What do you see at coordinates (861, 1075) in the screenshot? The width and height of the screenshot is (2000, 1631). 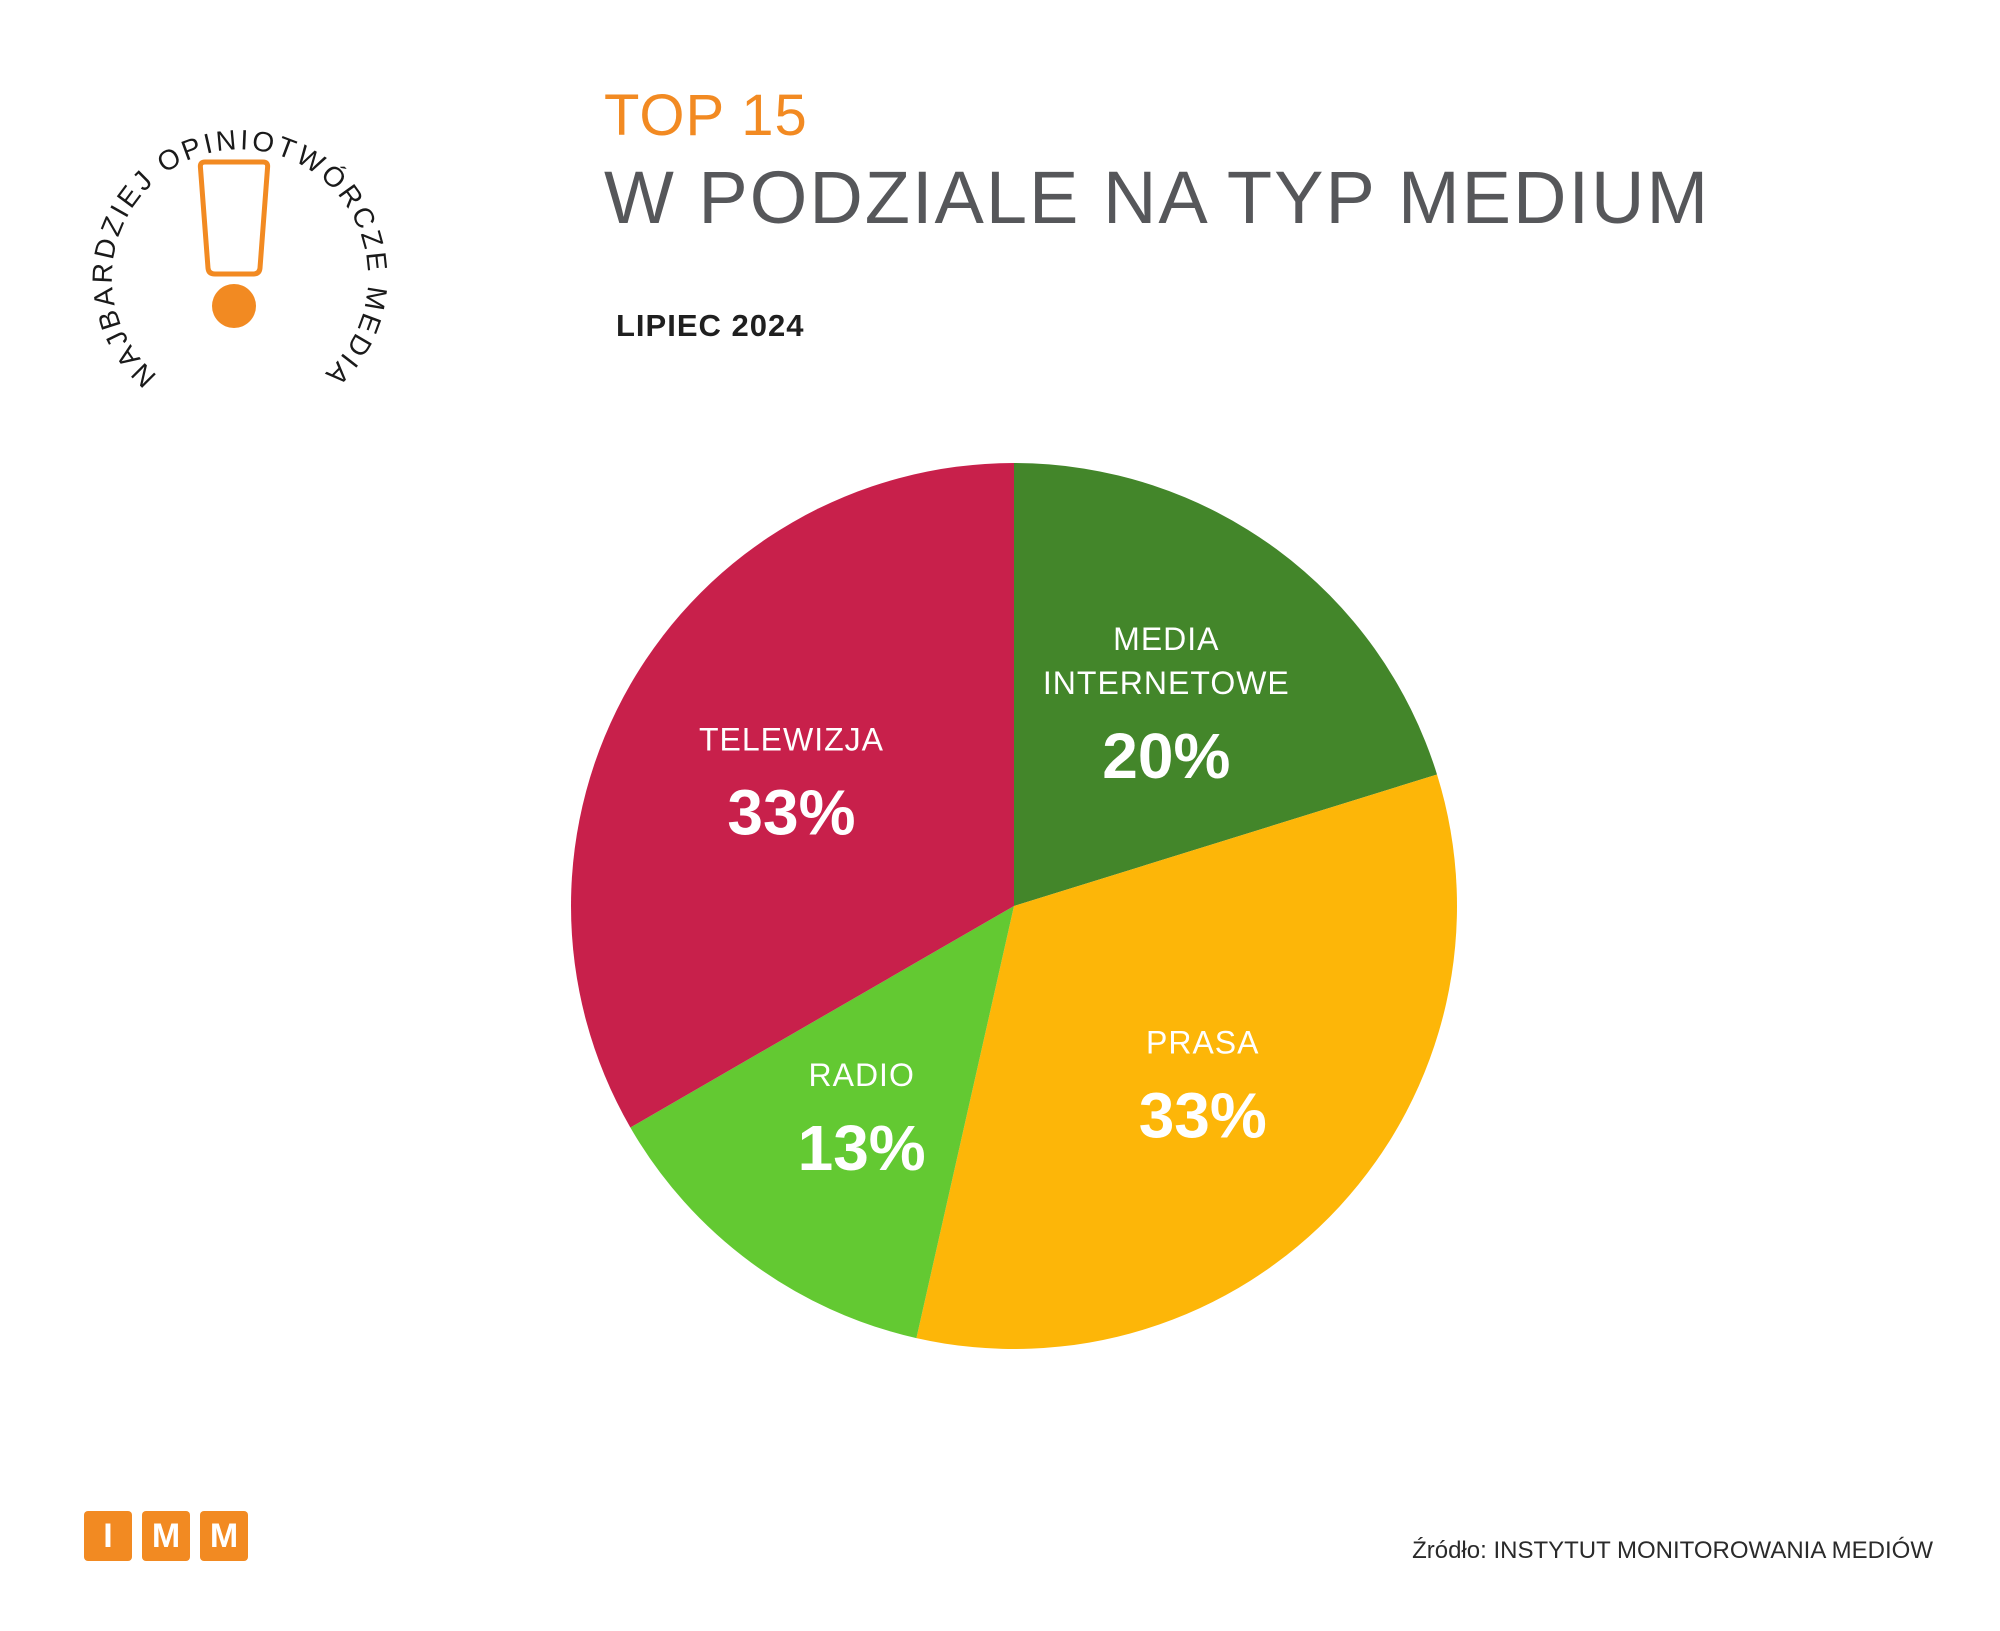 I see `slice-label: RADIO` at bounding box center [861, 1075].